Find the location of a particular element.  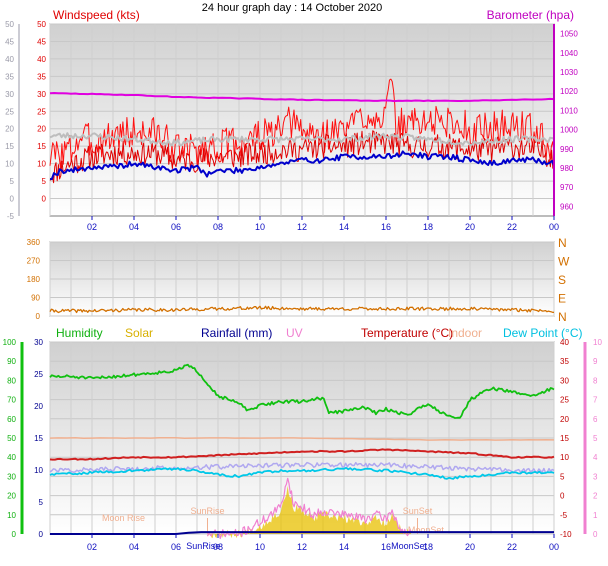

windspeed-tick-label: 15 is located at coordinates (41, 146).